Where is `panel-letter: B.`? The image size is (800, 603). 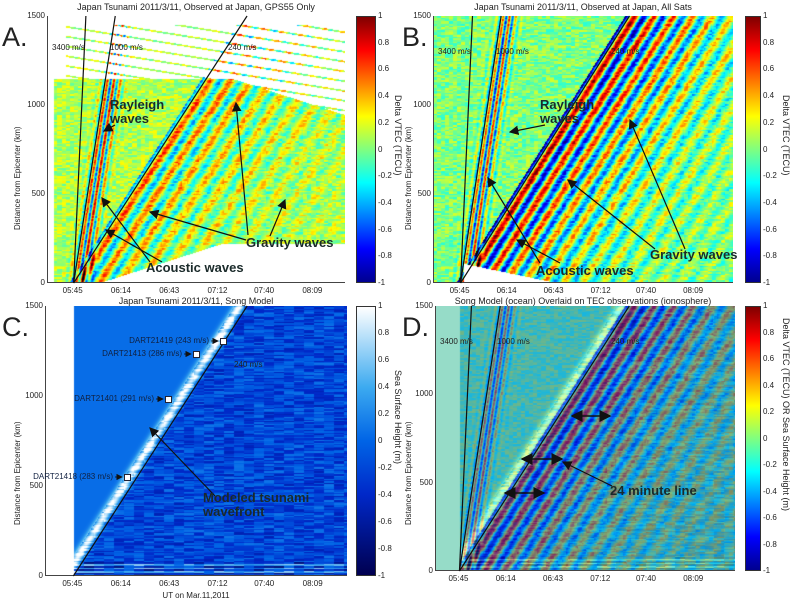
panel-letter: B. is located at coordinates (415, 37).